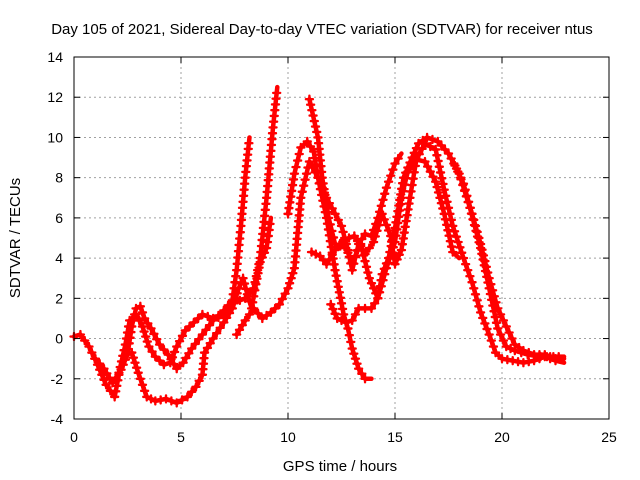  What do you see at coordinates (288, 437) in the screenshot?
I see `x-tick-label: 10` at bounding box center [288, 437].